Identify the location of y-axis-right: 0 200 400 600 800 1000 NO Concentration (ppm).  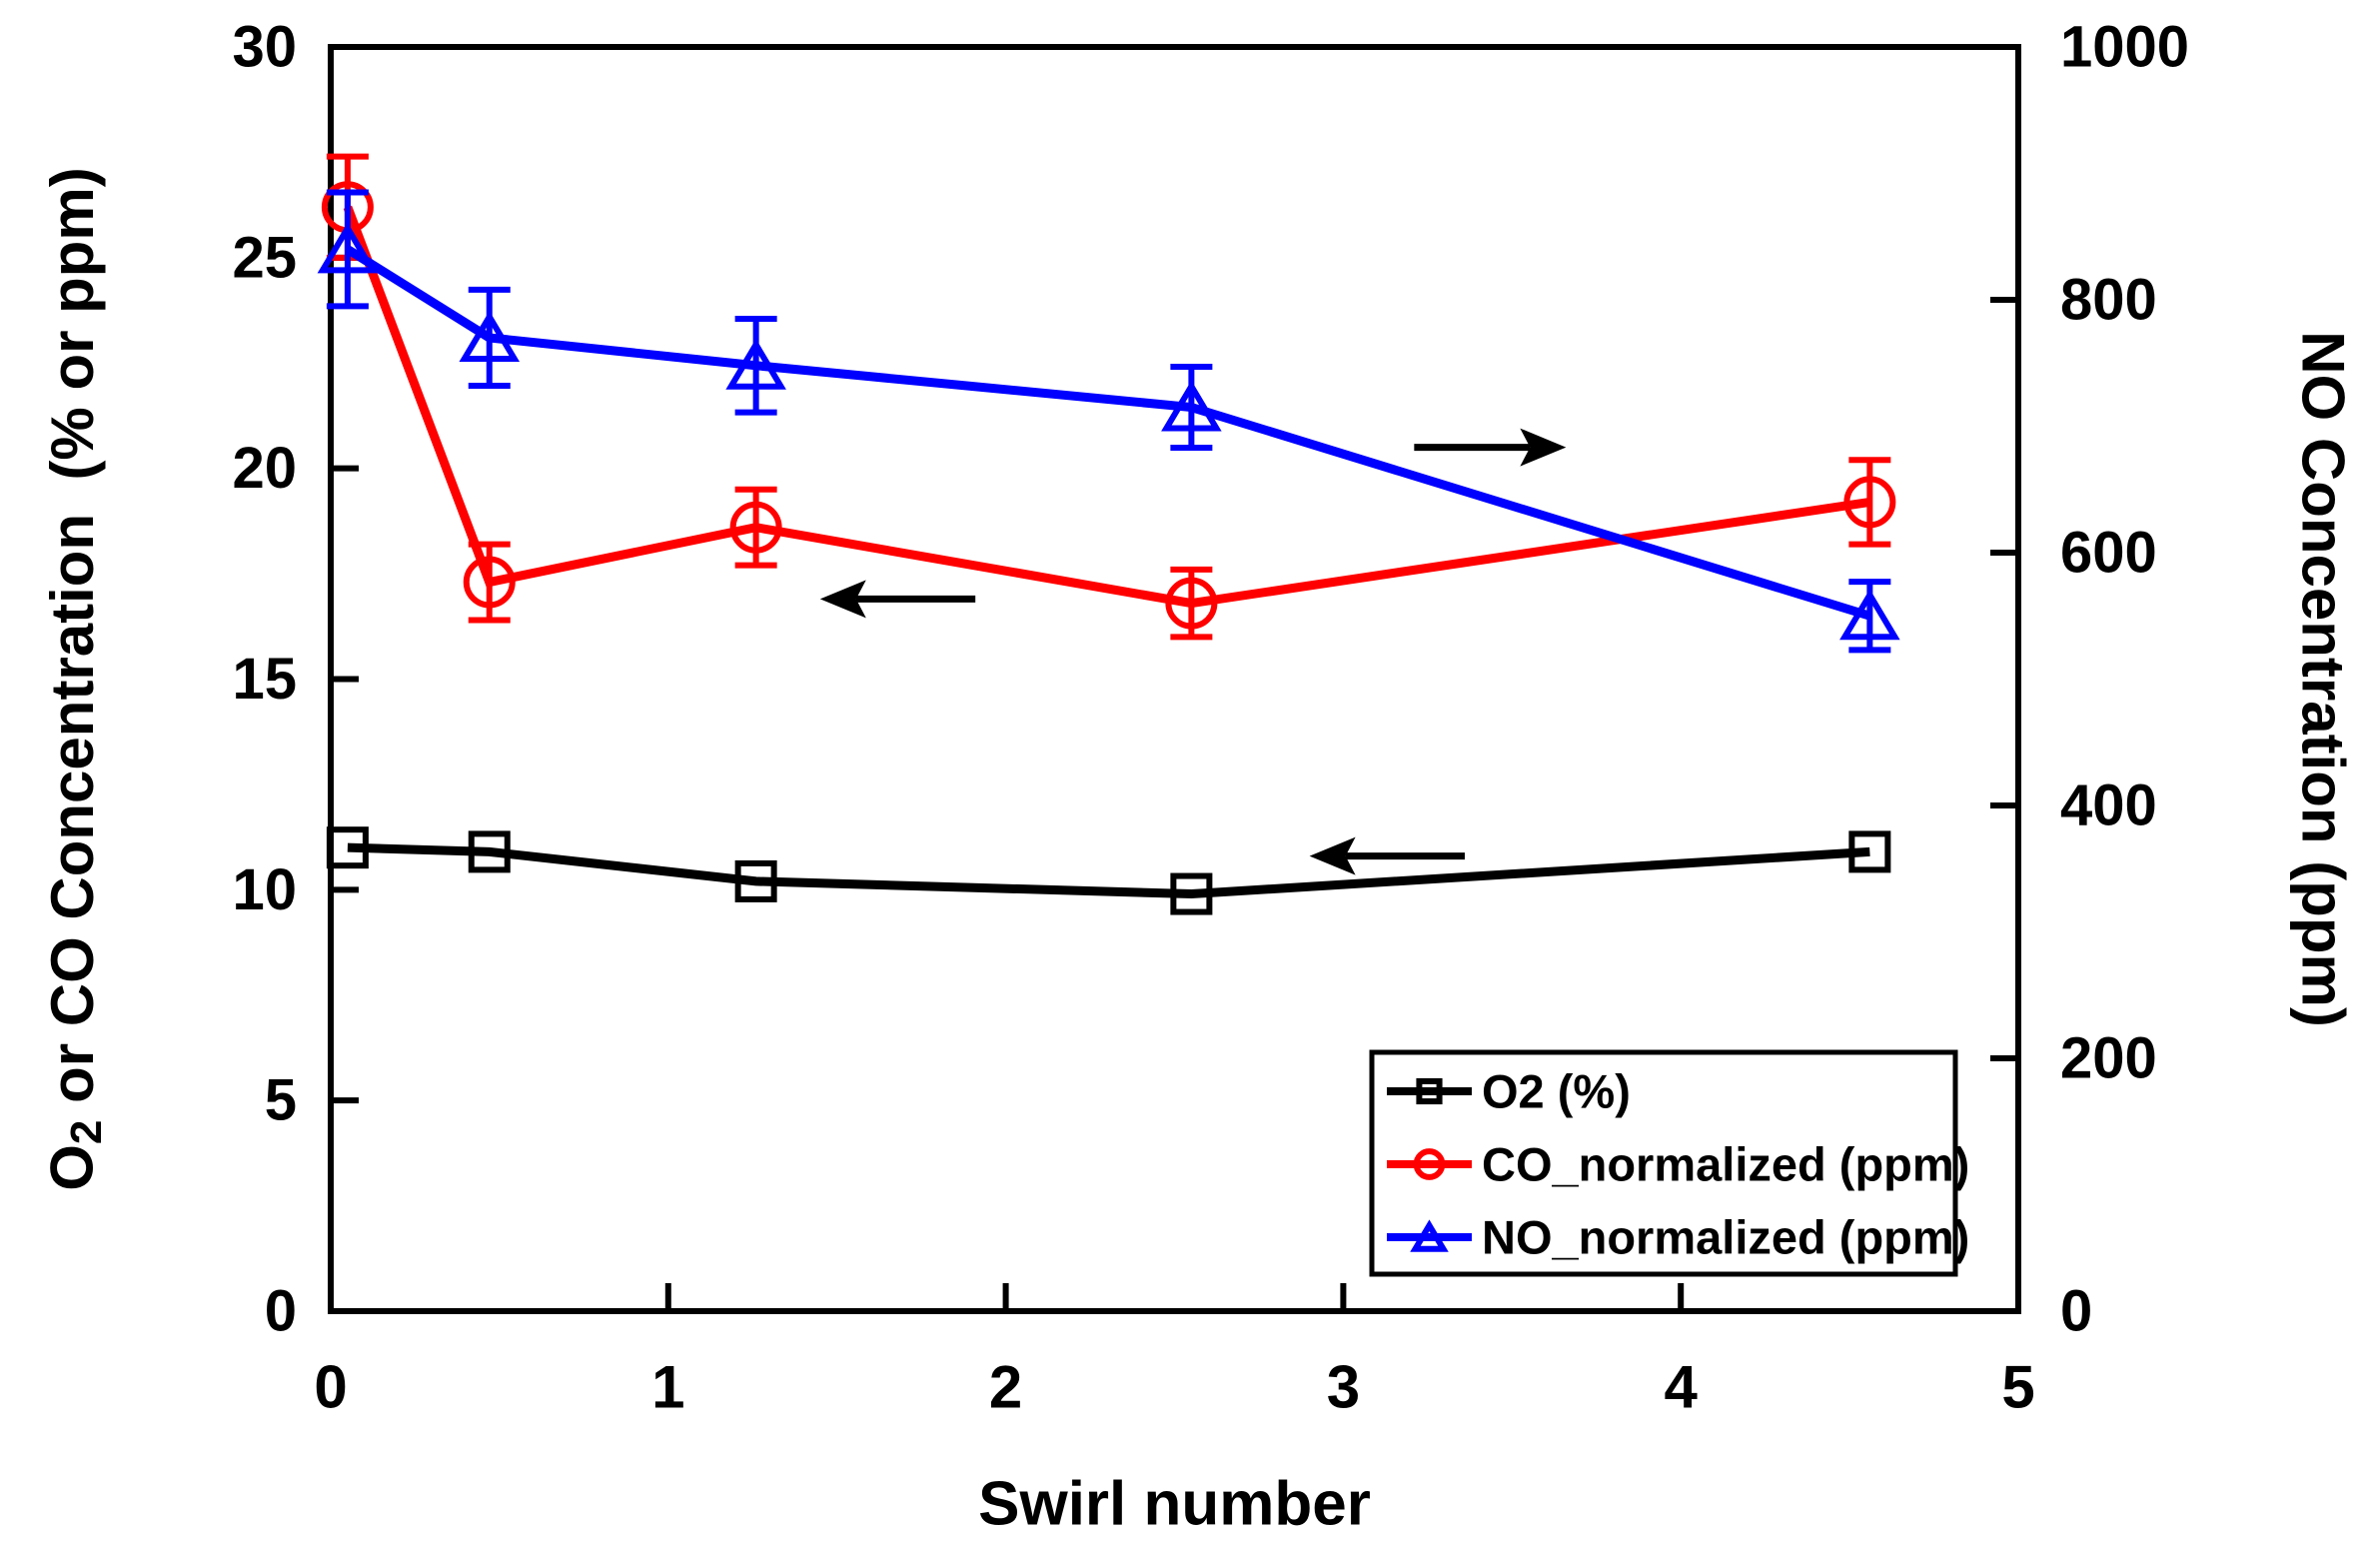
(2173, 679).